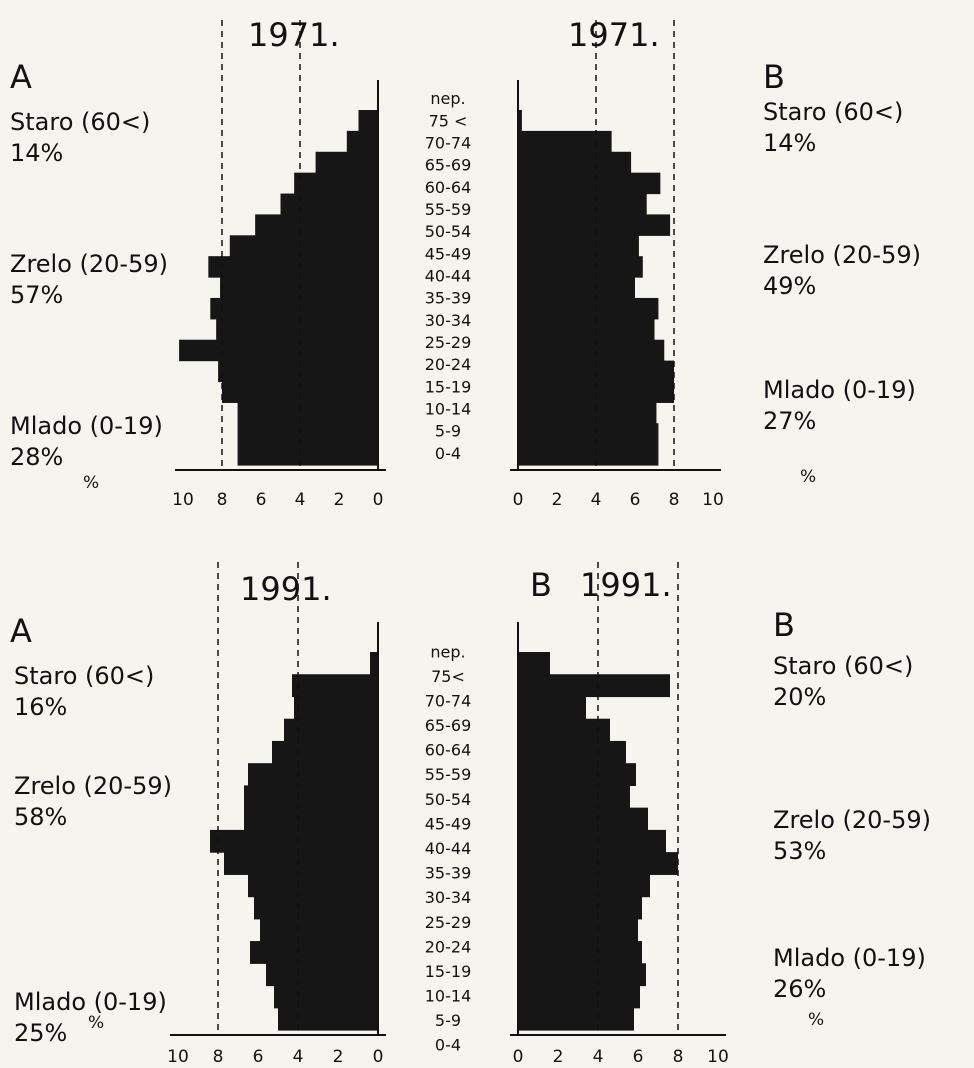 The width and height of the screenshot is (974, 1068). I want to click on age-label-1971-0: 0-4, so click(448, 453).